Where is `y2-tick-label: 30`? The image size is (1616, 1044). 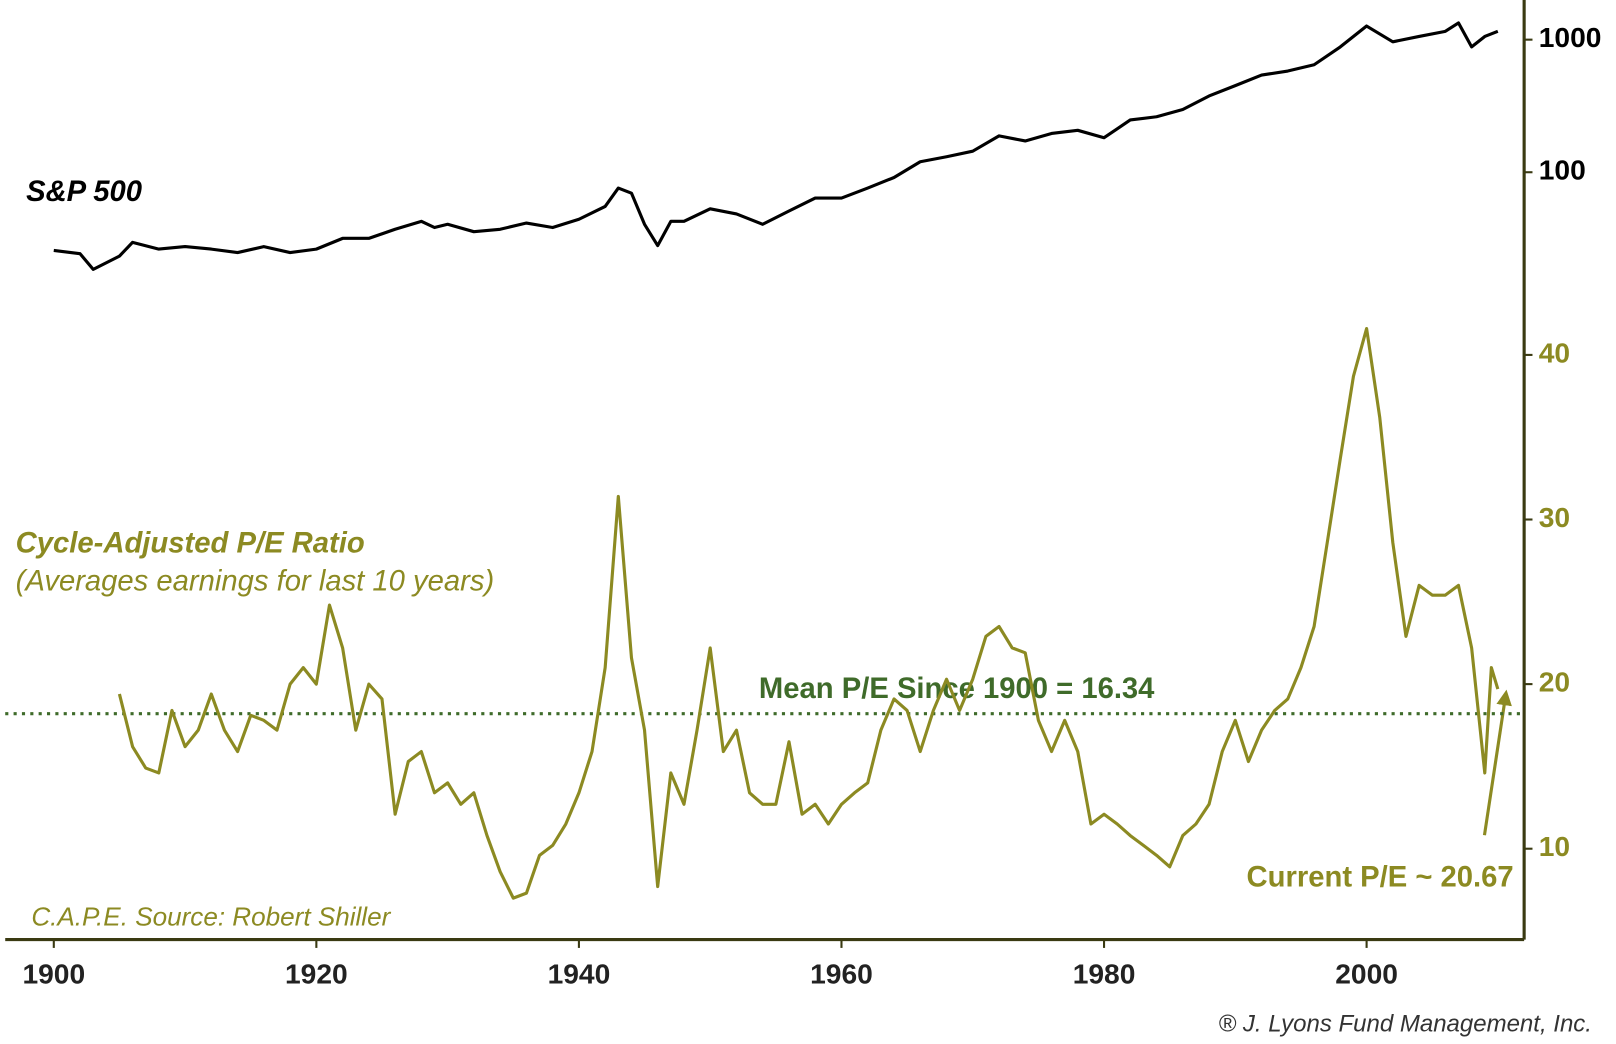
y2-tick-label: 30 is located at coordinates (1554, 517).